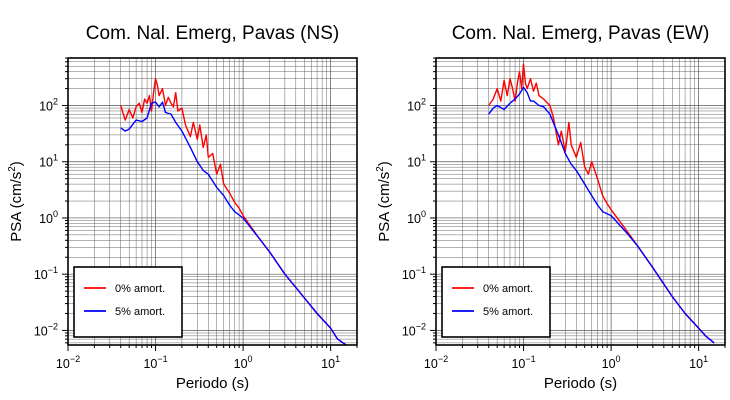 The width and height of the screenshot is (730, 400). I want to click on chart-title: Com. Nal. Emerg, Pavas (NS), so click(212, 33).